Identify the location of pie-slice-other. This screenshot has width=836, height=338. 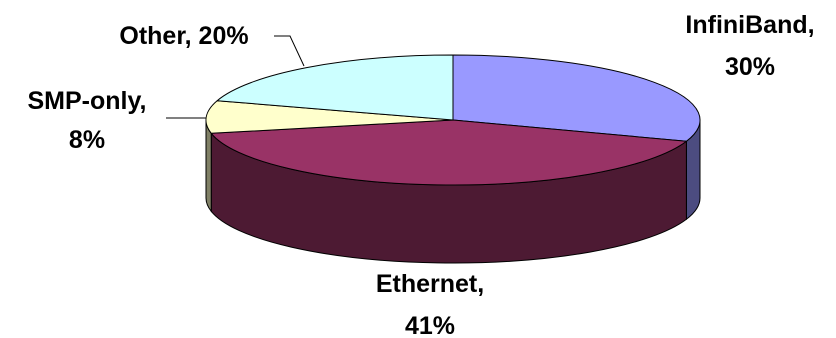
(335, 87).